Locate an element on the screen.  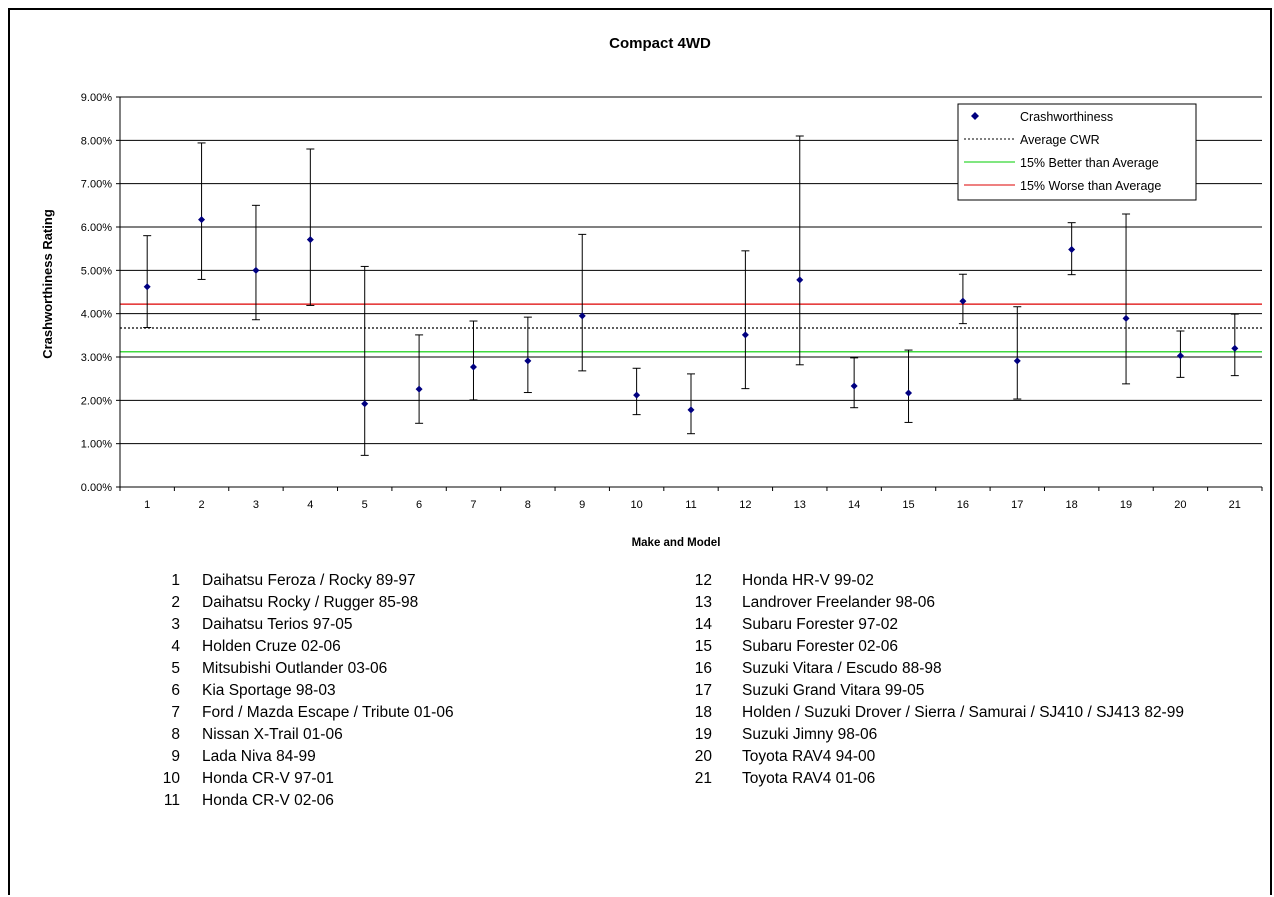
model-number: 10 is located at coordinates (171, 778).